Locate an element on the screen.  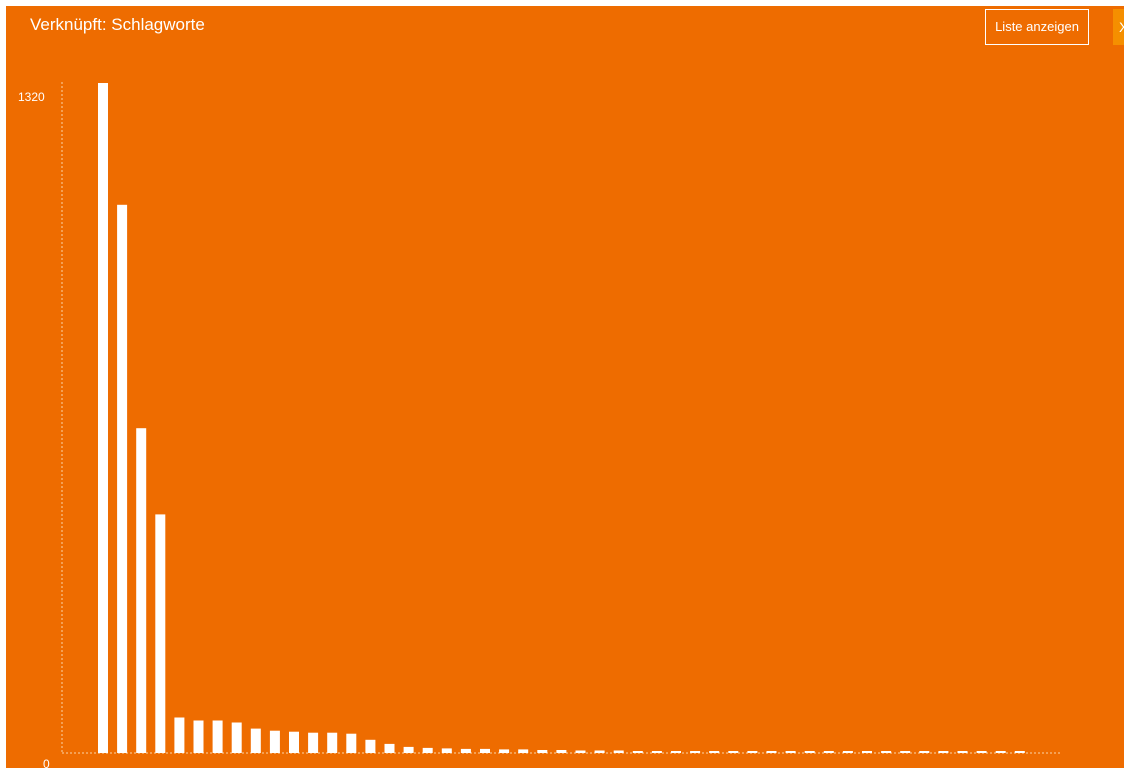
close-button: X is located at coordinates (1118, 27).